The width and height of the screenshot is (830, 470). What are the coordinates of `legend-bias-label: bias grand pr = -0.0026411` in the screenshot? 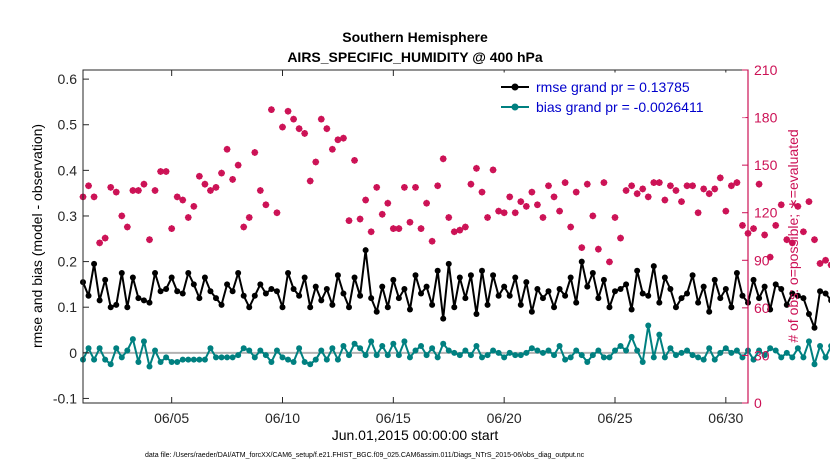 It's located at (620, 107).